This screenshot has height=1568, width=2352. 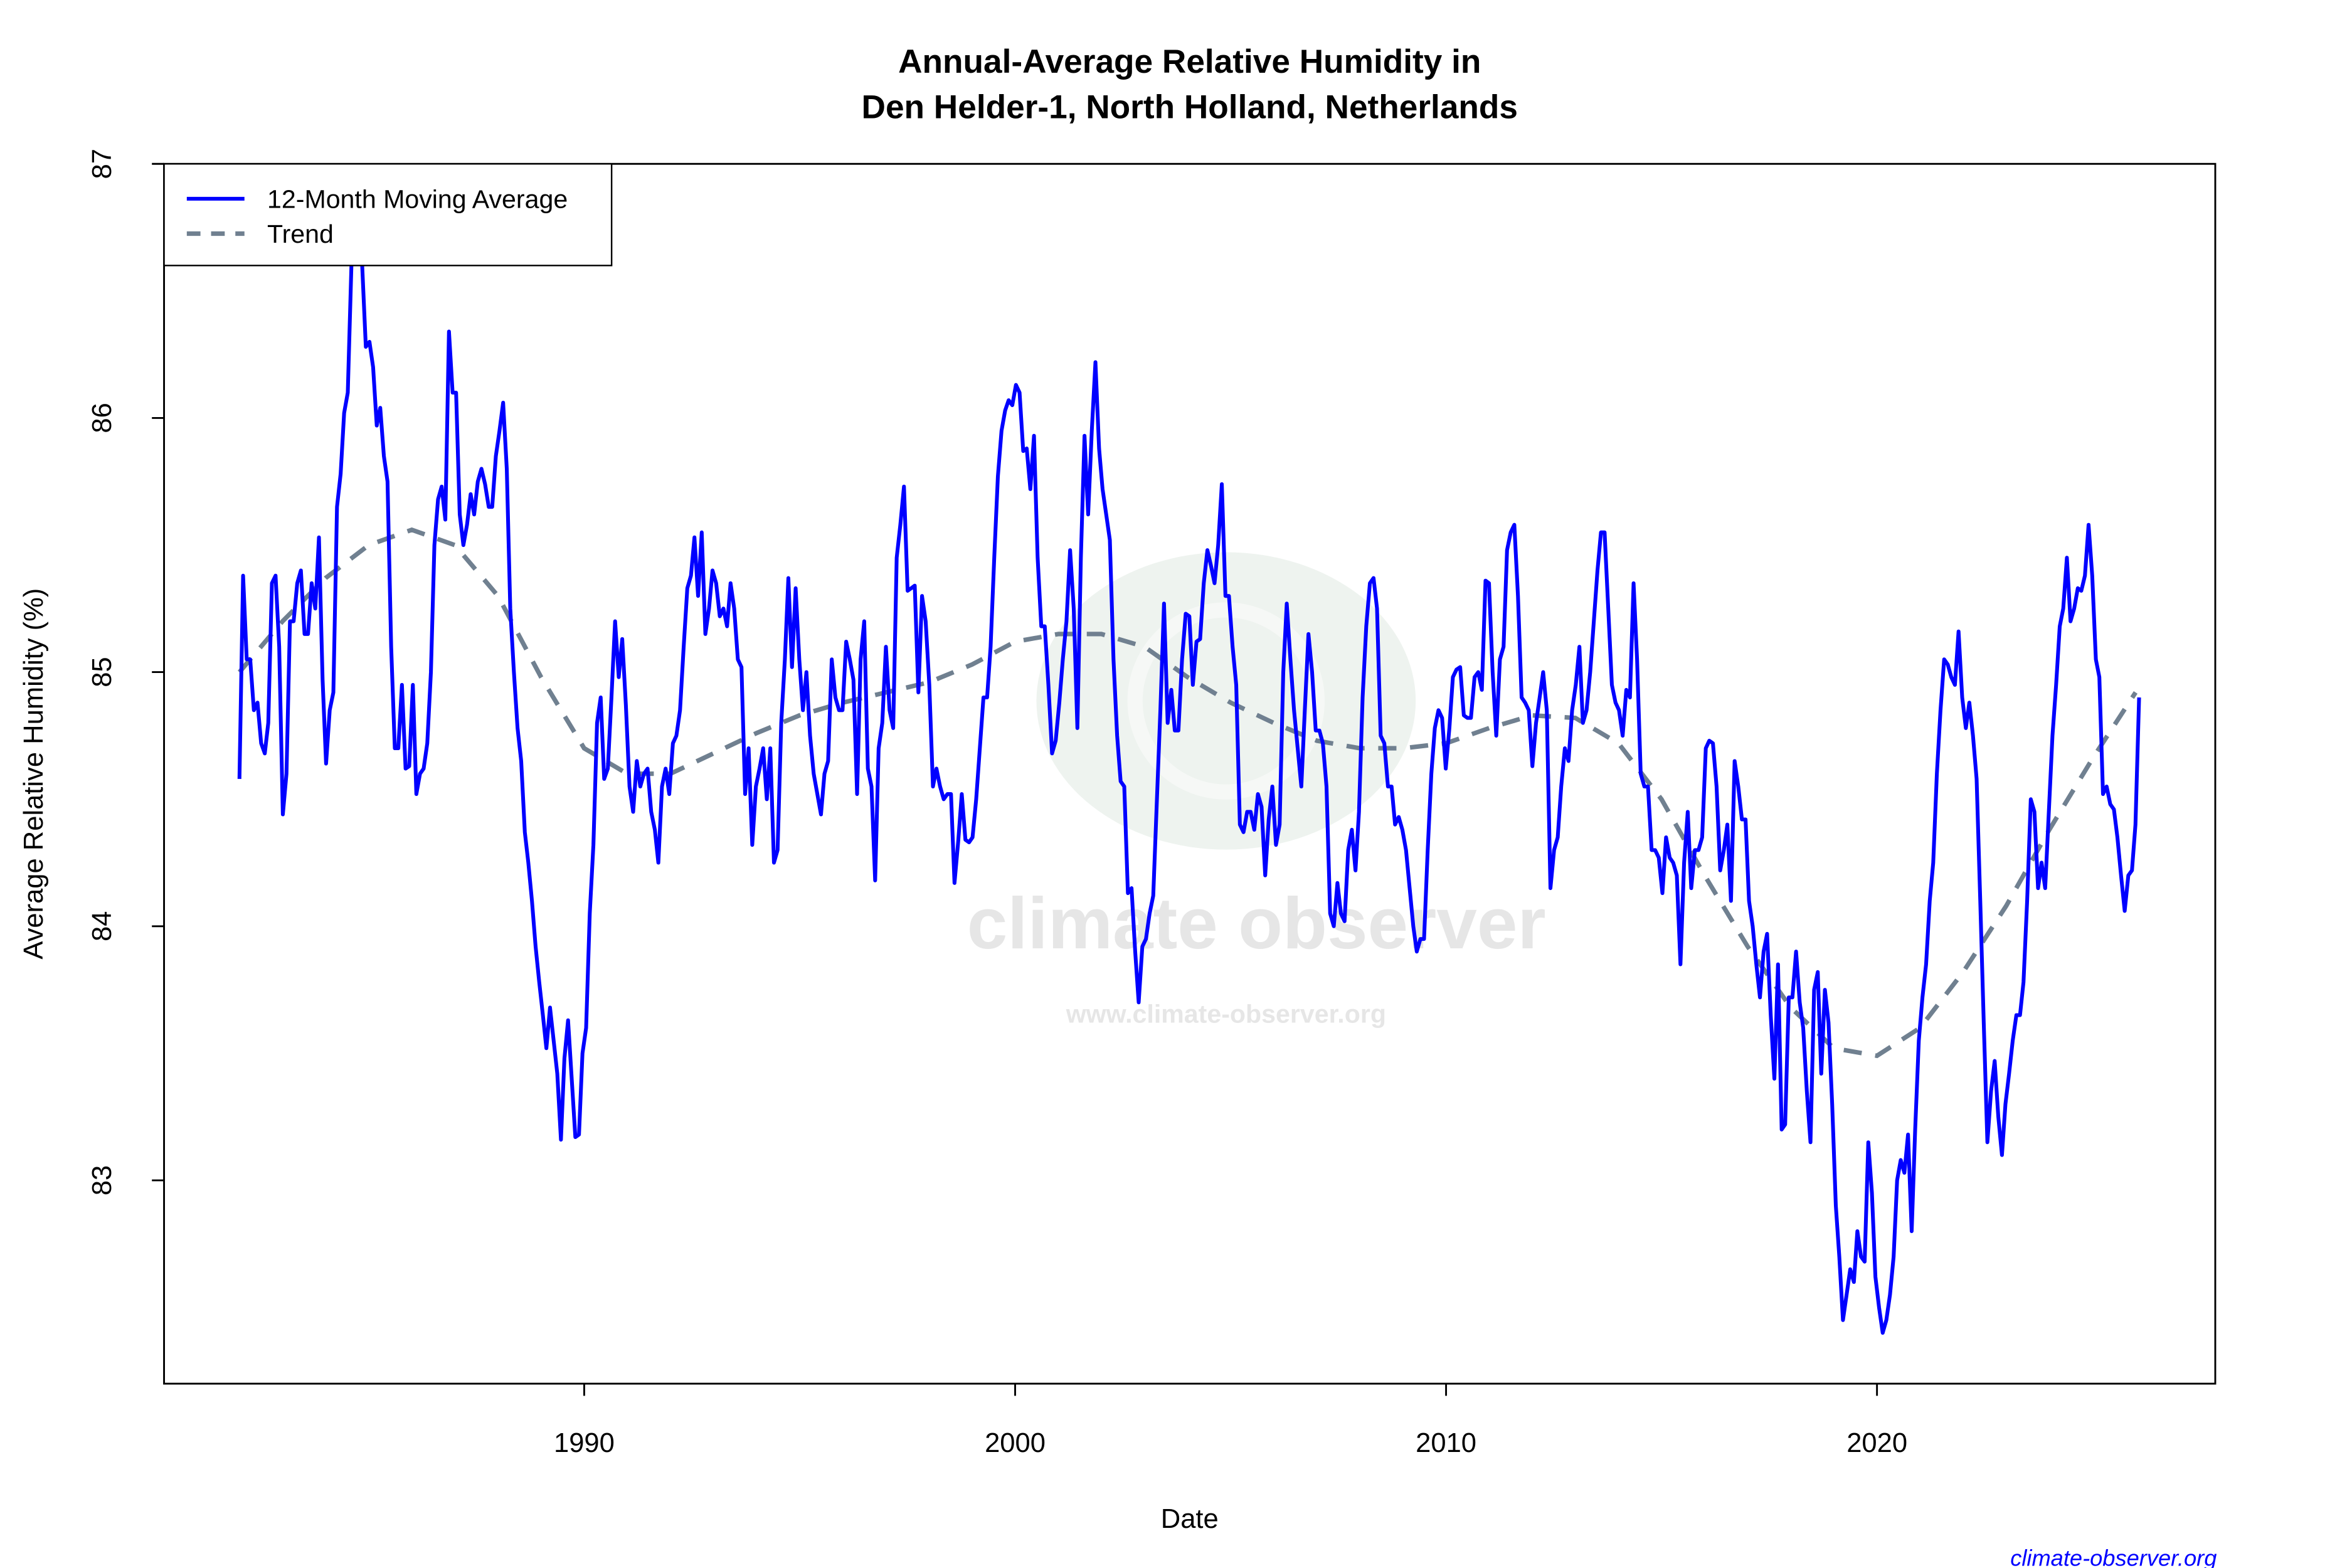 I want to click on y-tick-label: 87, so click(x=102, y=164).